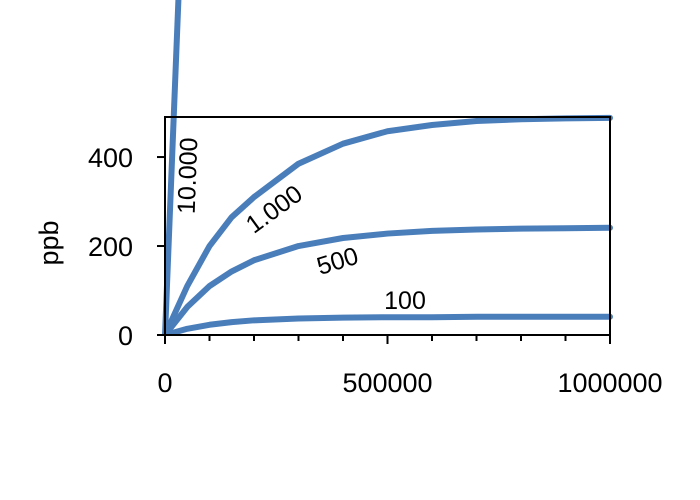  I want to click on curve-label-10000: 10.000, so click(188, 175).